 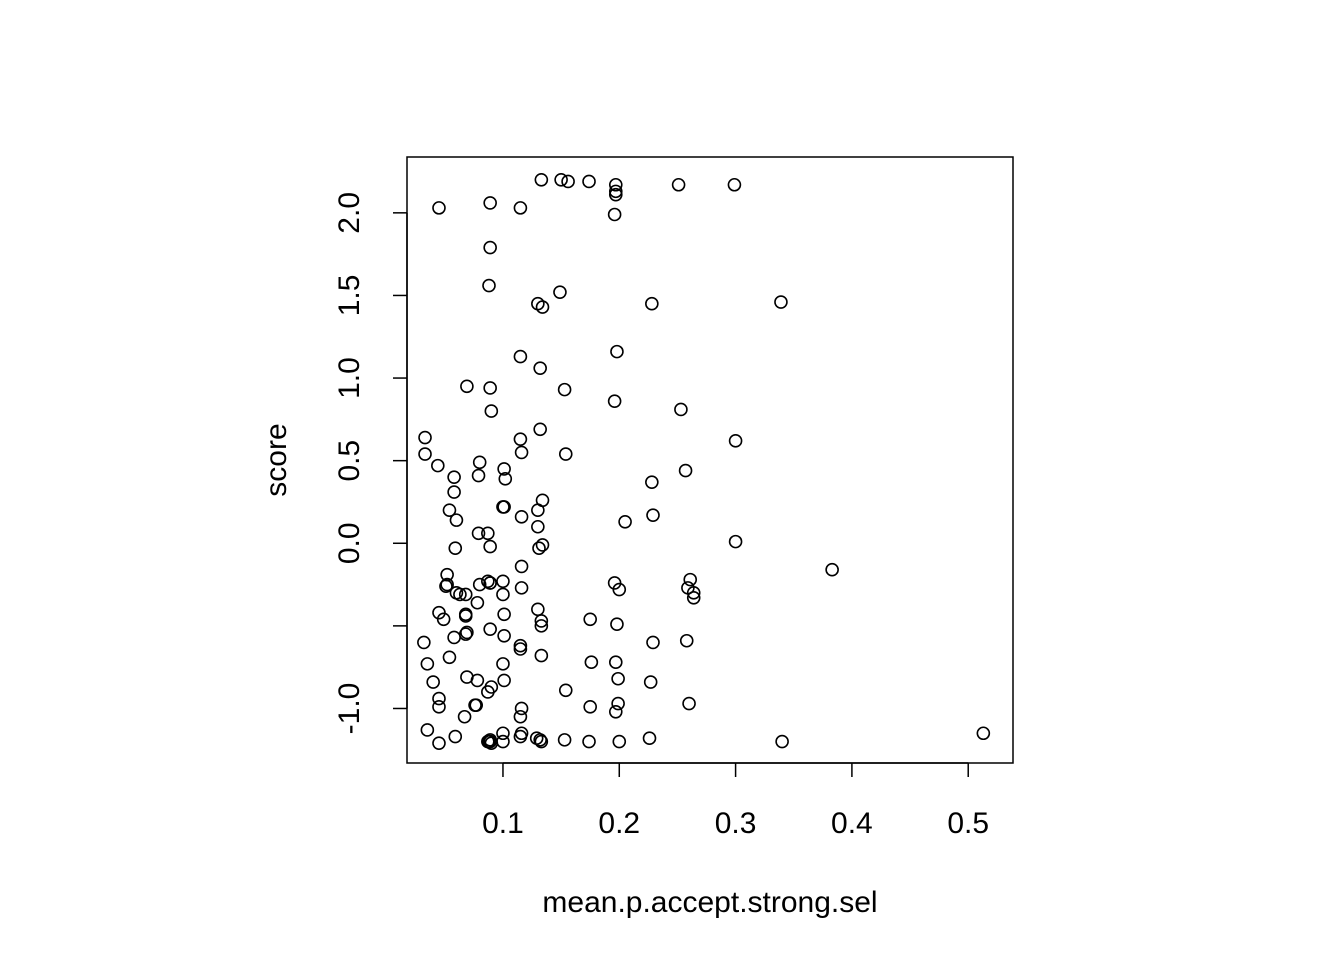 I want to click on y-tick-label: 0.5, so click(x=349, y=461).